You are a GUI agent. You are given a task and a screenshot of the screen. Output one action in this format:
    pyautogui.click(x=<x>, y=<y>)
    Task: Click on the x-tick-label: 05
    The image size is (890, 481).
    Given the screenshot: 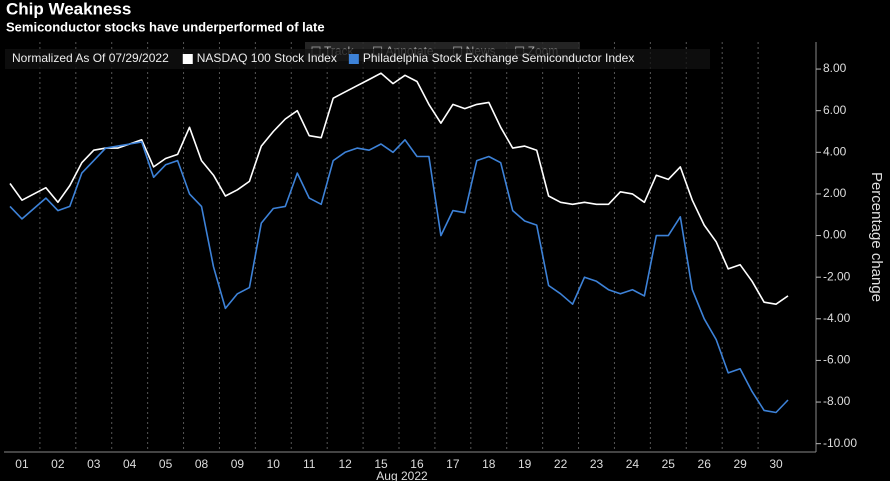 What is the action you would take?
    pyautogui.click(x=166, y=464)
    